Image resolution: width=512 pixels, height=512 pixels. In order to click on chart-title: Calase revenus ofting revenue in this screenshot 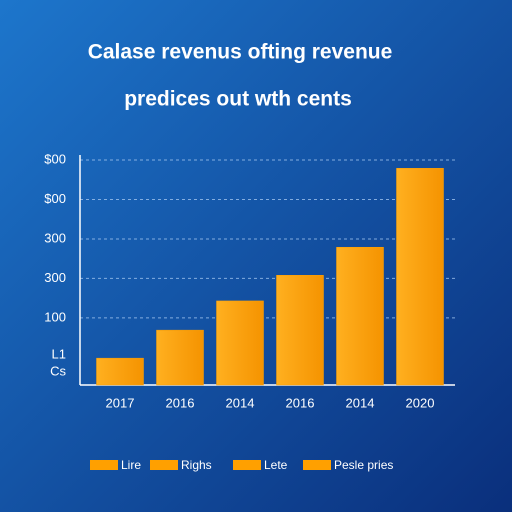, I will do `click(240, 52)`.